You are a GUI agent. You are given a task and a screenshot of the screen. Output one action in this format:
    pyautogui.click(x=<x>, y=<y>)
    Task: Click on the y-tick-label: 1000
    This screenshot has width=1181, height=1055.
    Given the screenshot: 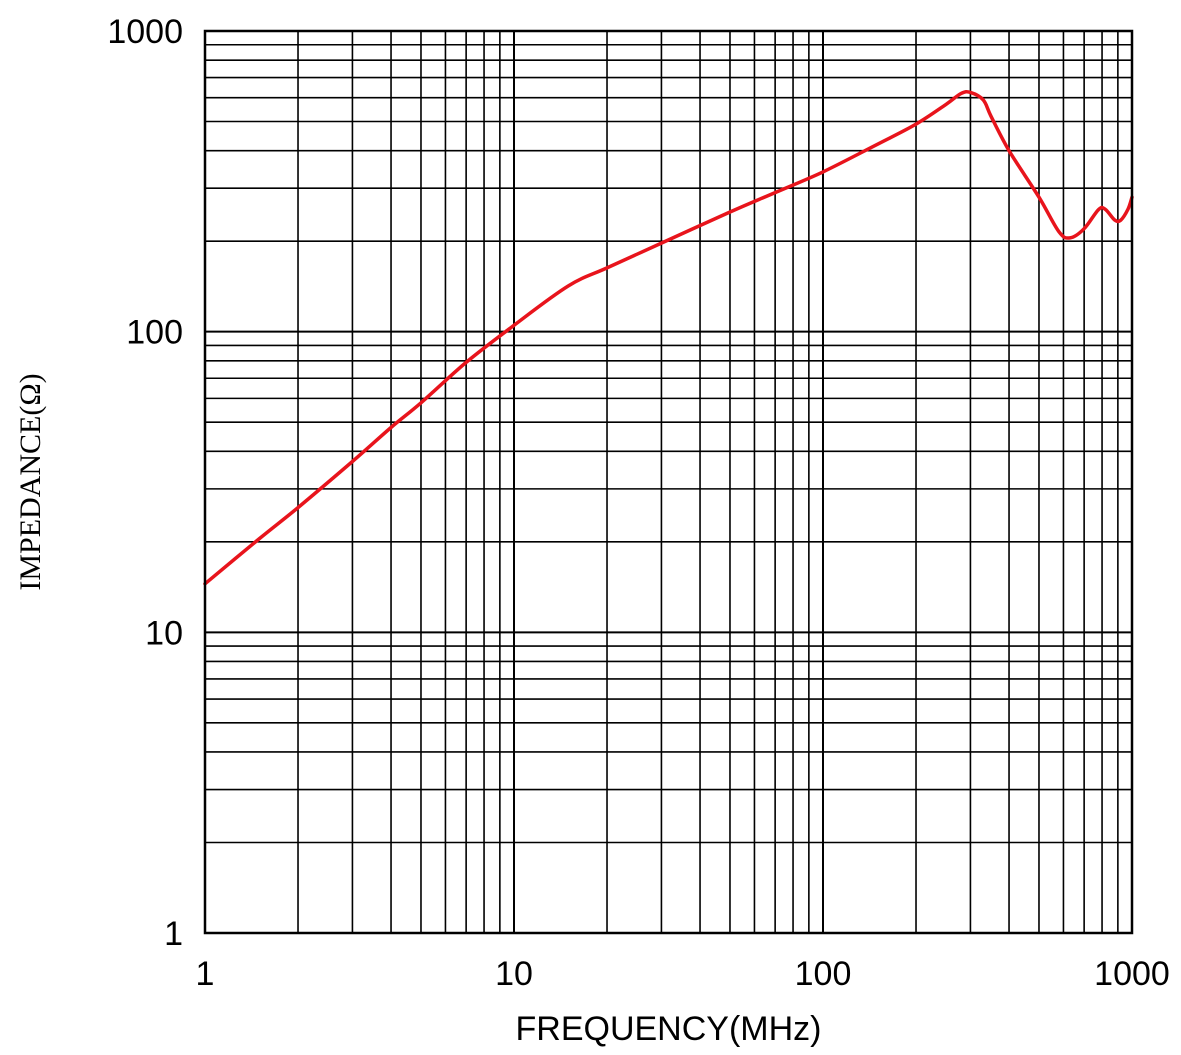 What is the action you would take?
    pyautogui.click(x=145, y=32)
    